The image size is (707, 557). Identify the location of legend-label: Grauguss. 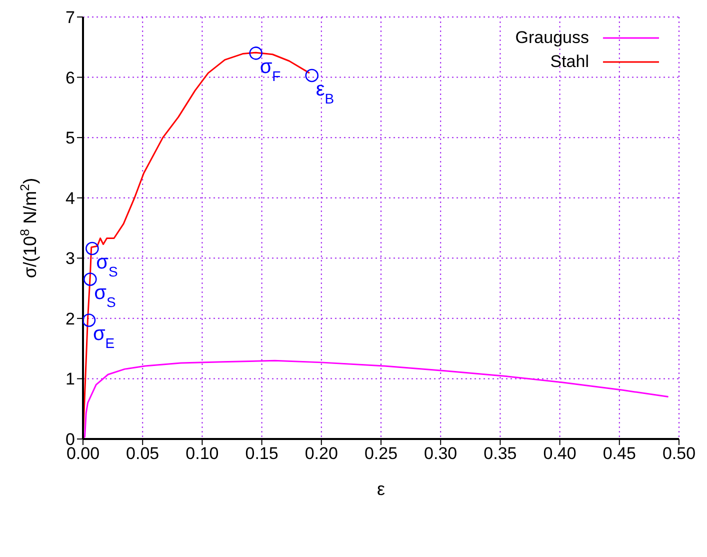
(552, 38).